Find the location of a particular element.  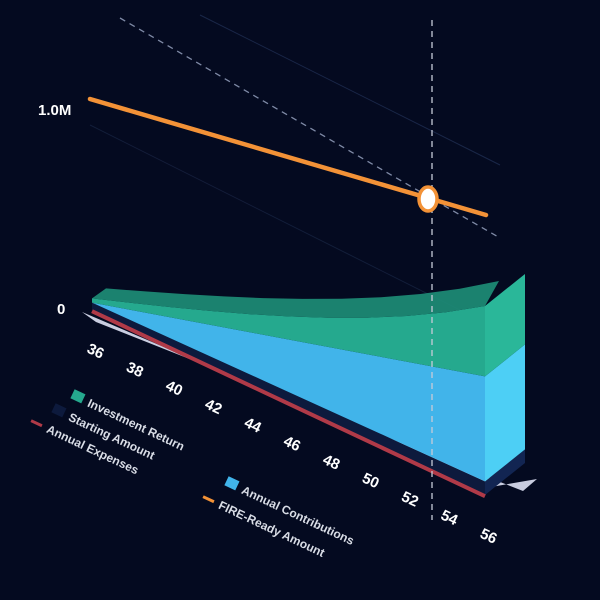

x-tick-label: 44 is located at coordinates (252, 425).